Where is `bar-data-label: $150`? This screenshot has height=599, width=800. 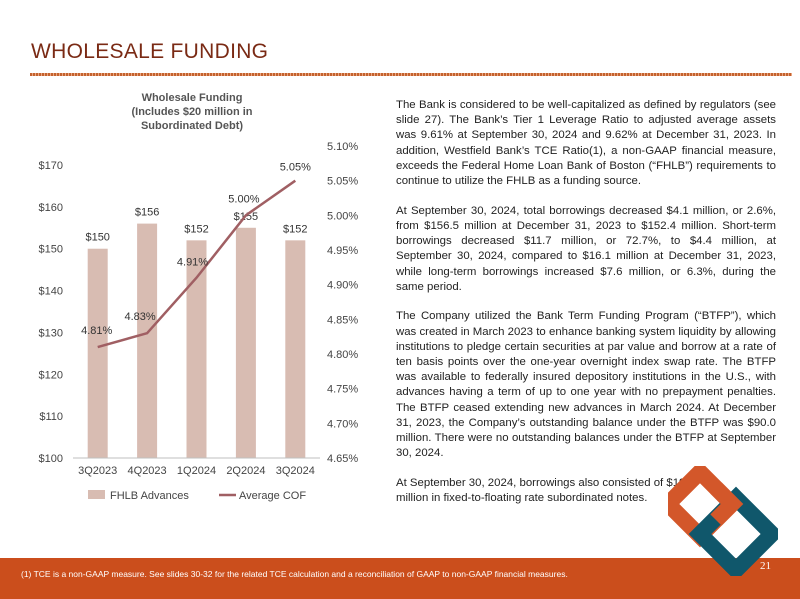
bar-data-label: $150 is located at coordinates (97, 238).